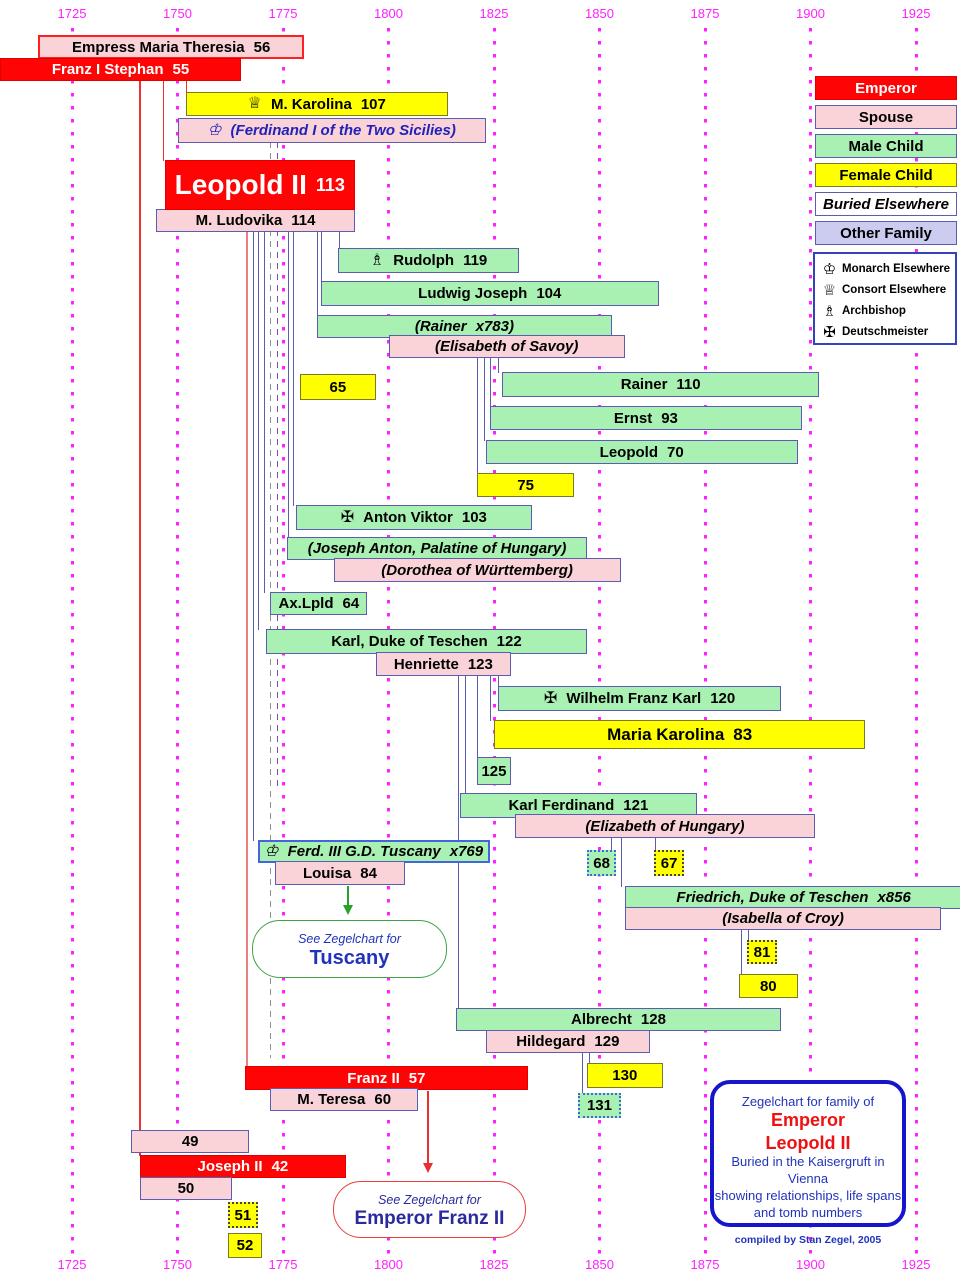  Describe the element at coordinates (177, 1264) in the screenshot. I see `axis-year-label-1750: 1750` at that location.